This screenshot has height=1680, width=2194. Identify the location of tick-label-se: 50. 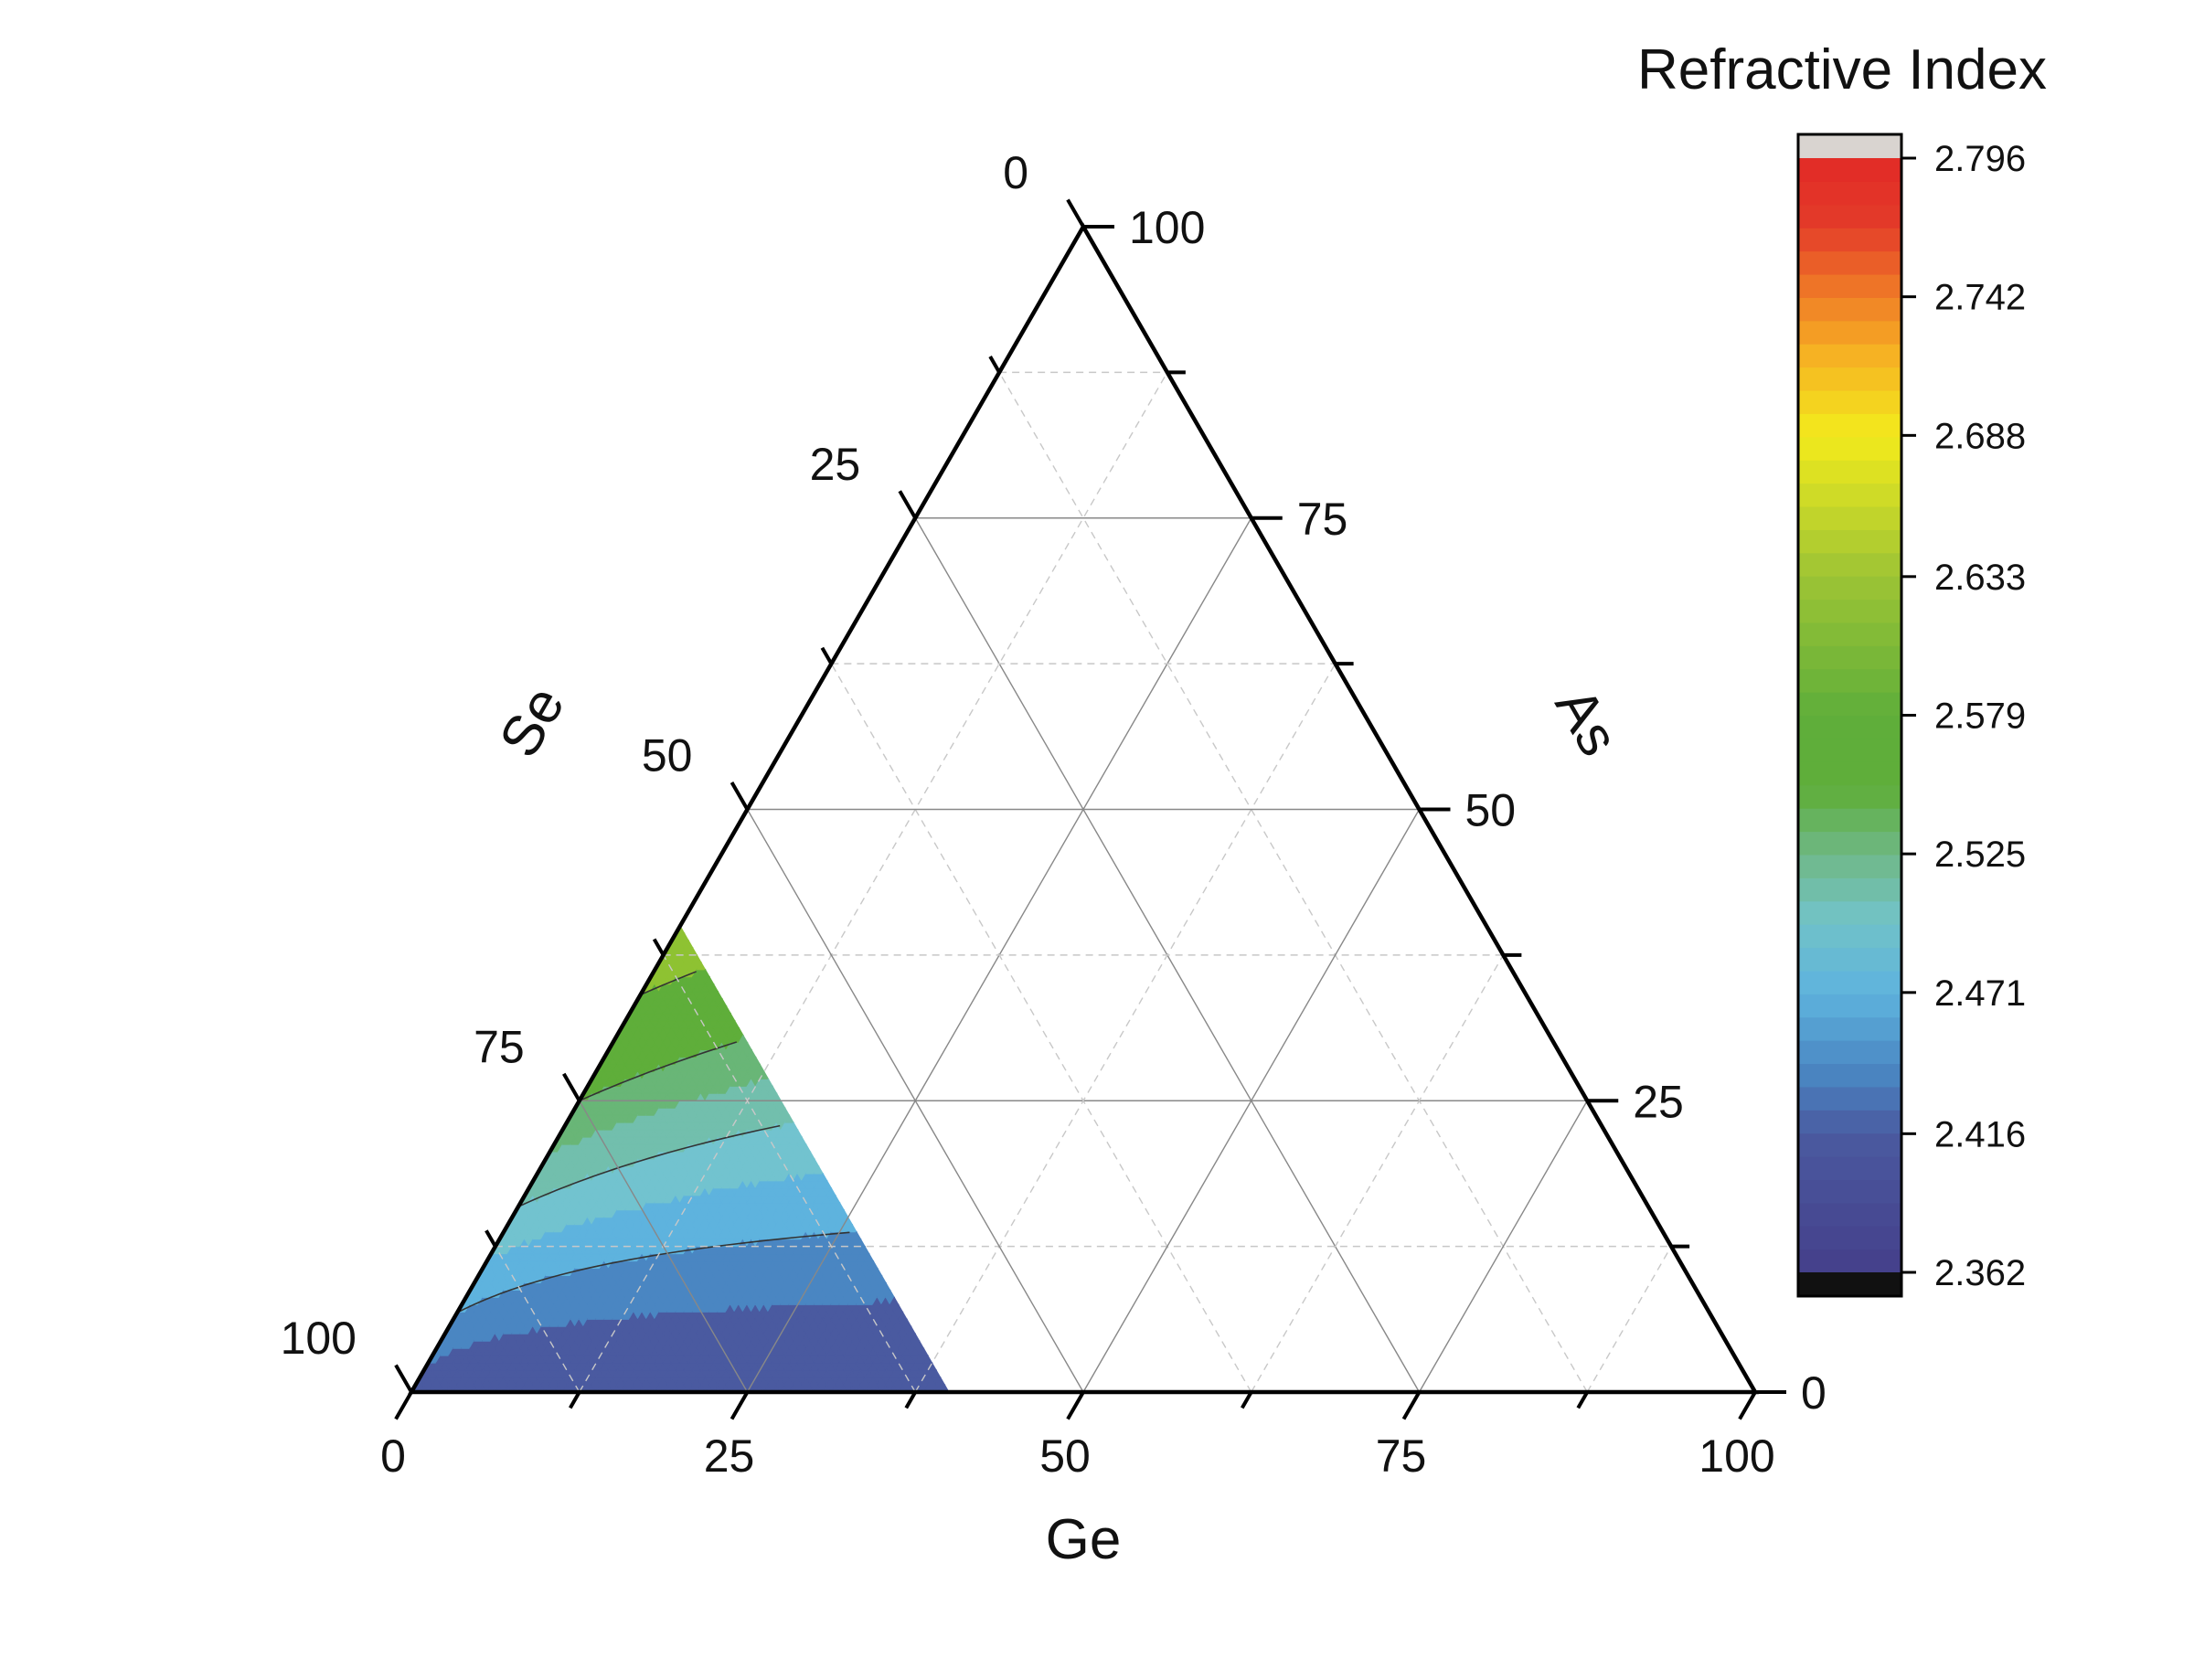
(667, 756).